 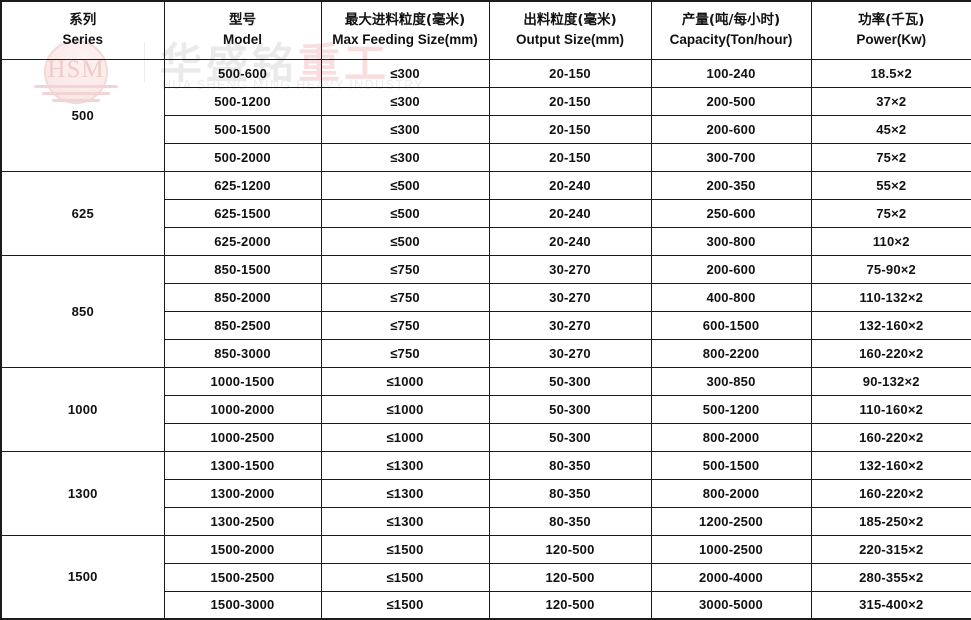 What do you see at coordinates (242, 577) in the screenshot?
I see `model-cell: 1500-2500` at bounding box center [242, 577].